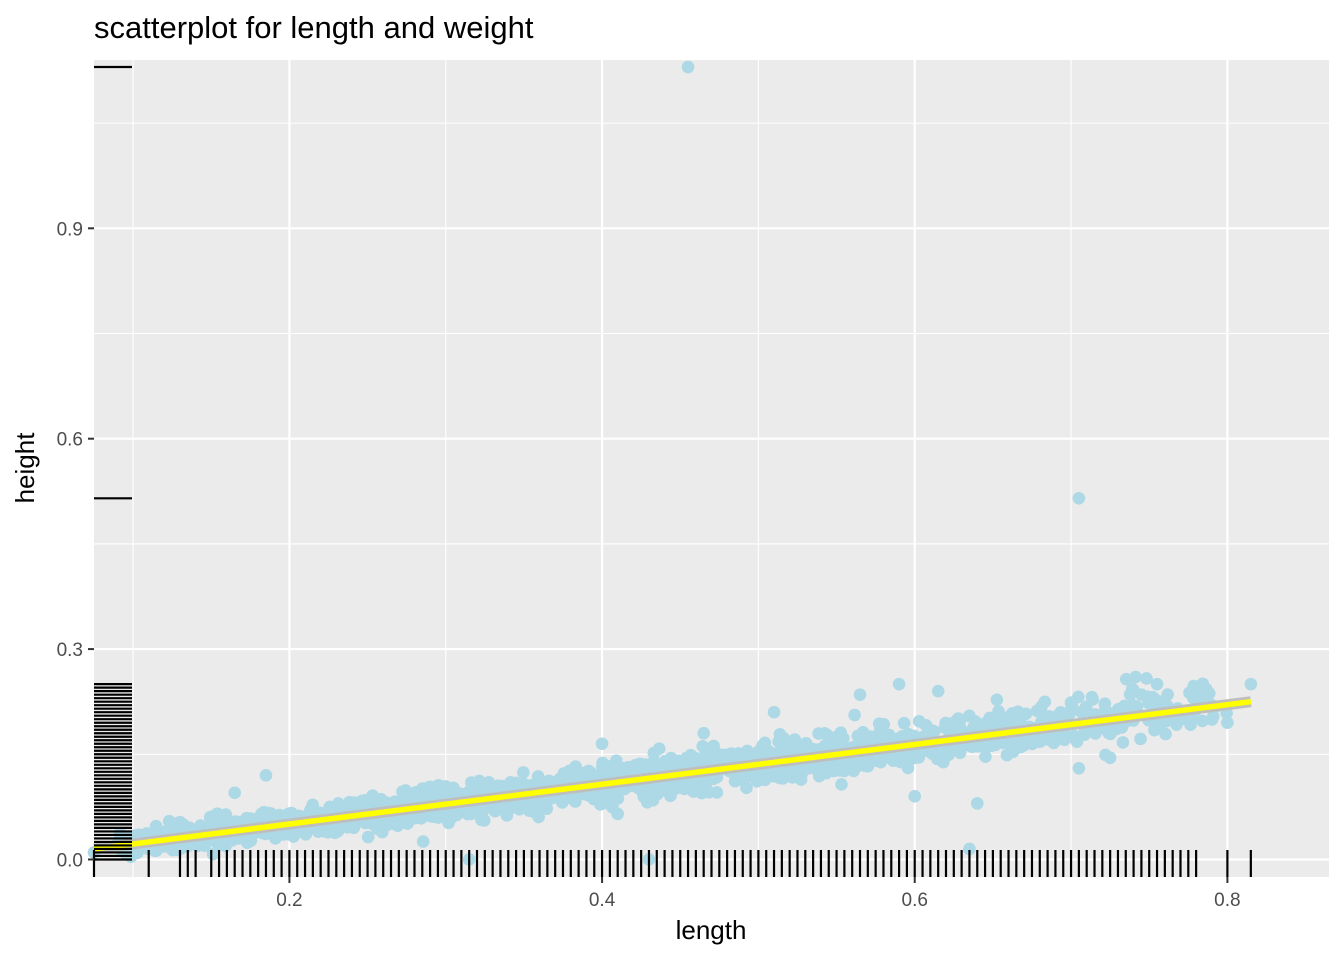  What do you see at coordinates (70, 229) in the screenshot?
I see `y-tick-label: 0.9` at bounding box center [70, 229].